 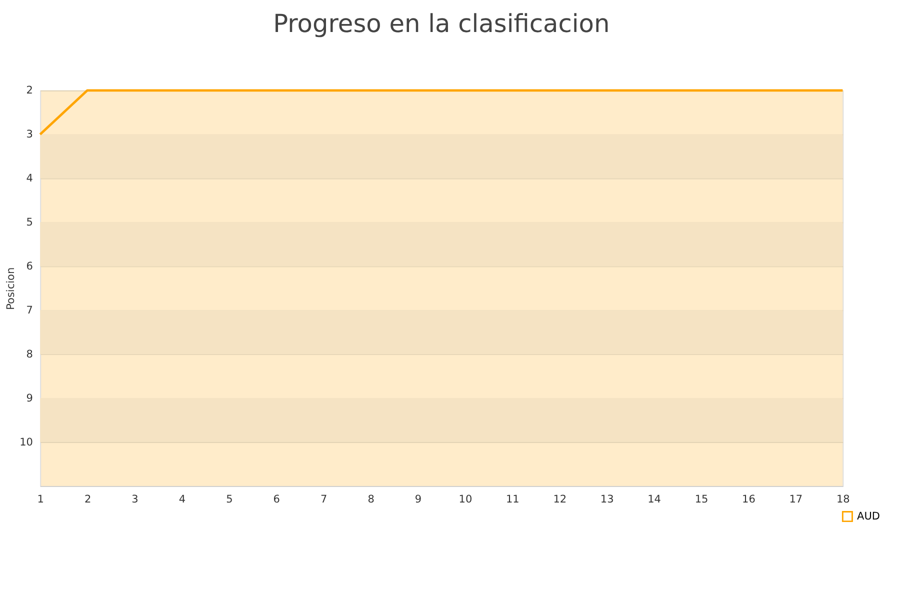 I want to click on x-tick-label: 6, so click(x=276, y=500).